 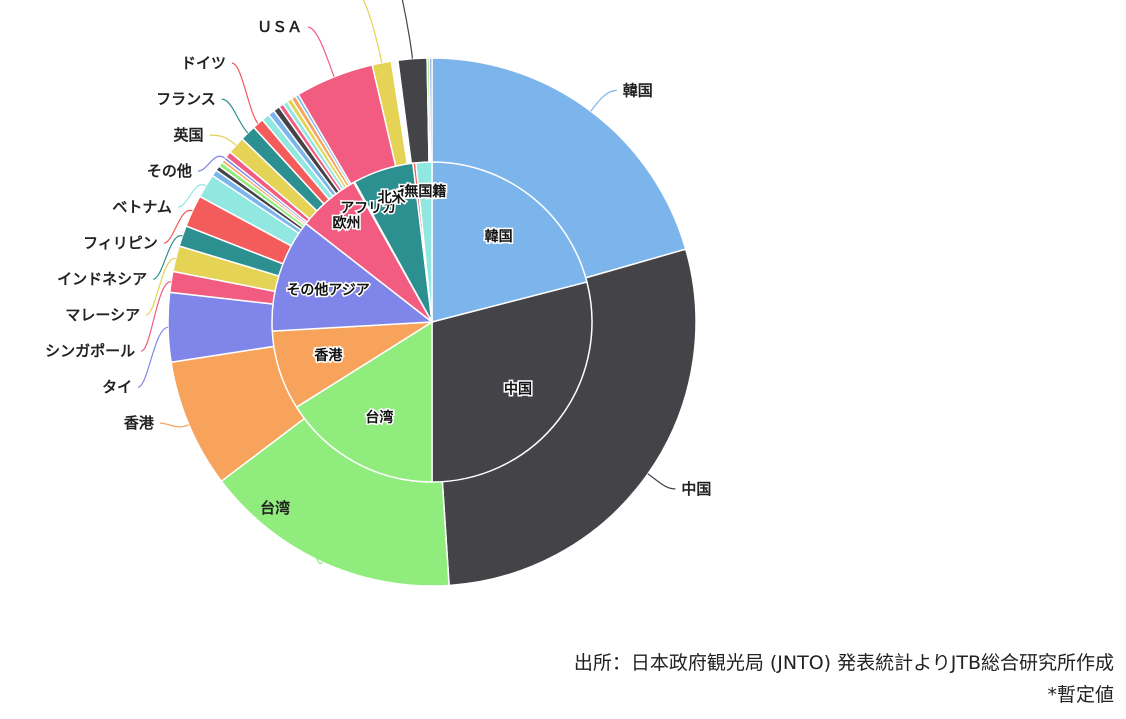 I want to click on provisional-note: *暫定値, so click(x=1080, y=695).